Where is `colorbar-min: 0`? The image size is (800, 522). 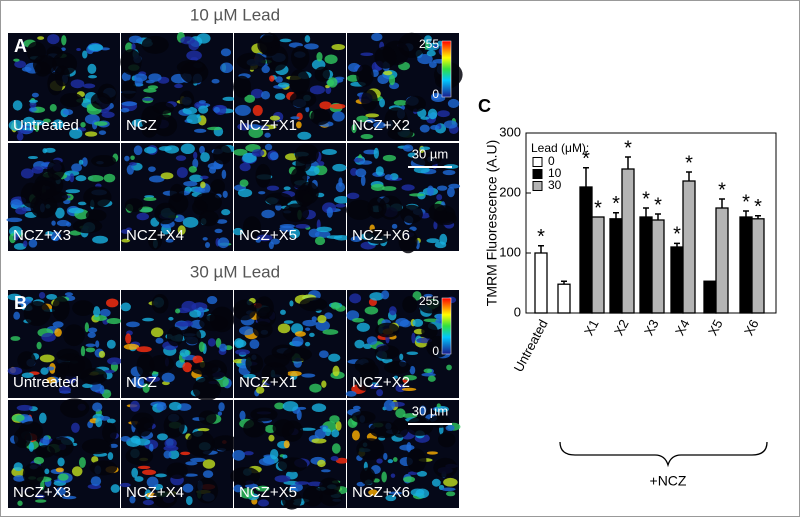 colorbar-min: 0 is located at coordinates (435, 351).